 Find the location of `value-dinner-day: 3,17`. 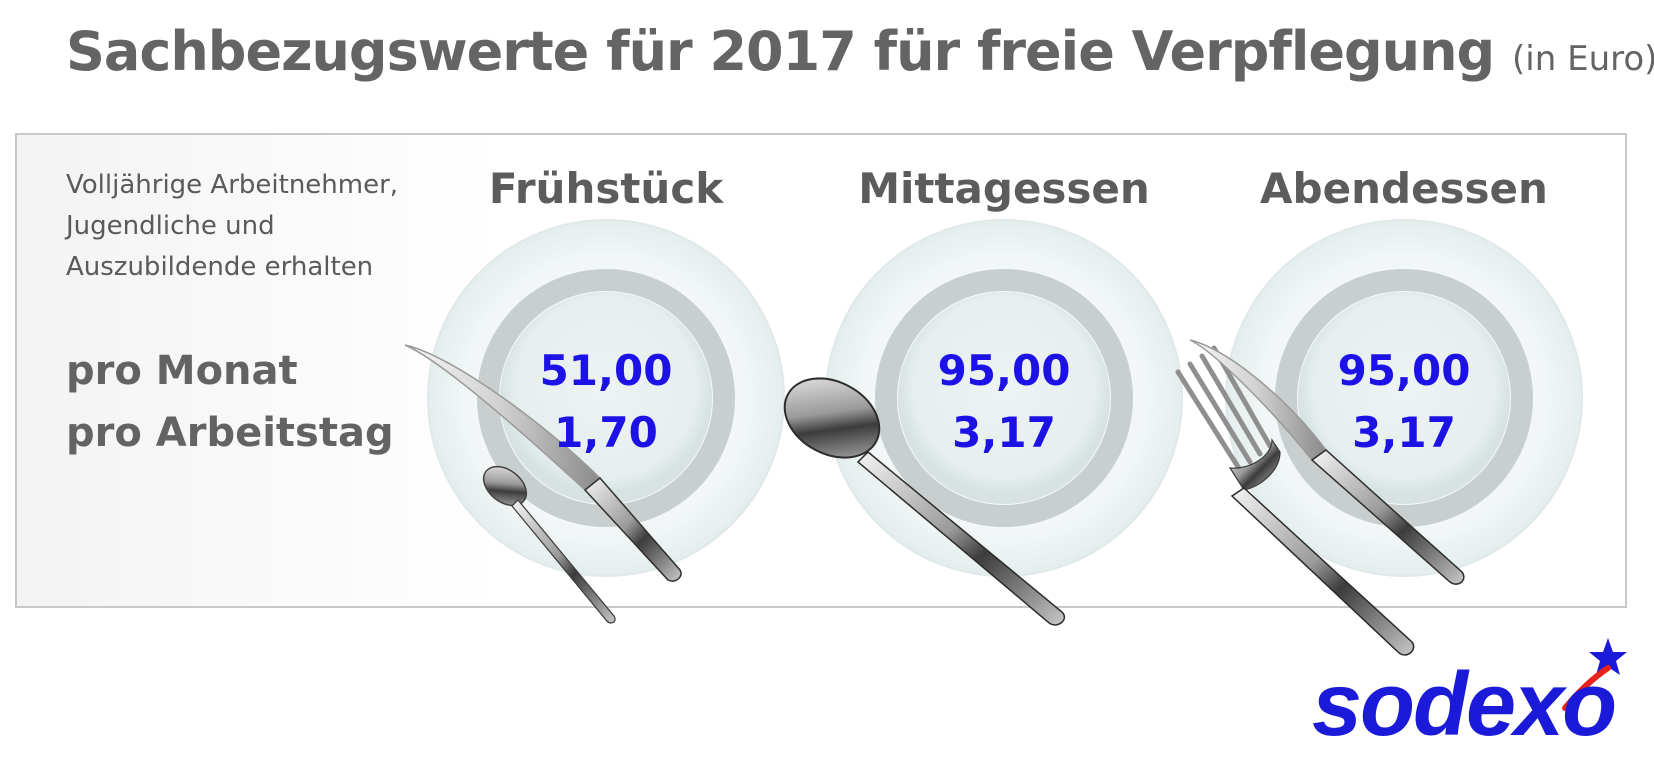

value-dinner-day: 3,17 is located at coordinates (1404, 432).